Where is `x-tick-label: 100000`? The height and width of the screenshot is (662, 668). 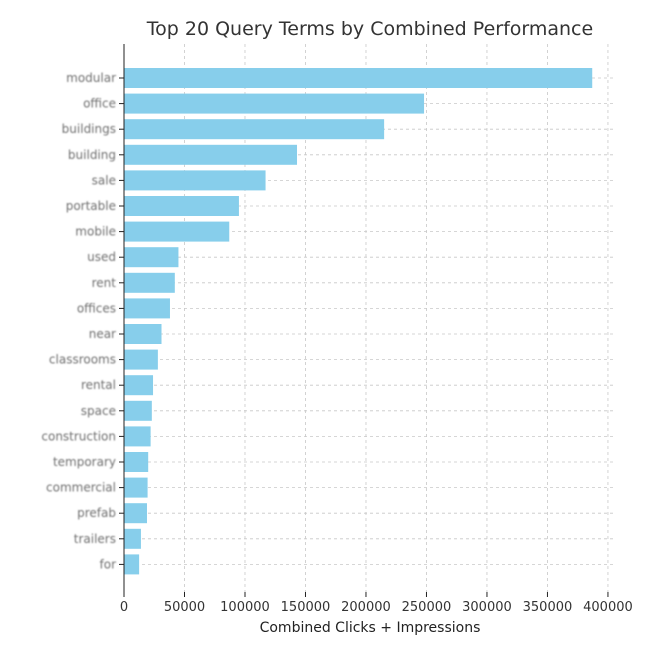
x-tick-label: 100000 is located at coordinates (245, 607).